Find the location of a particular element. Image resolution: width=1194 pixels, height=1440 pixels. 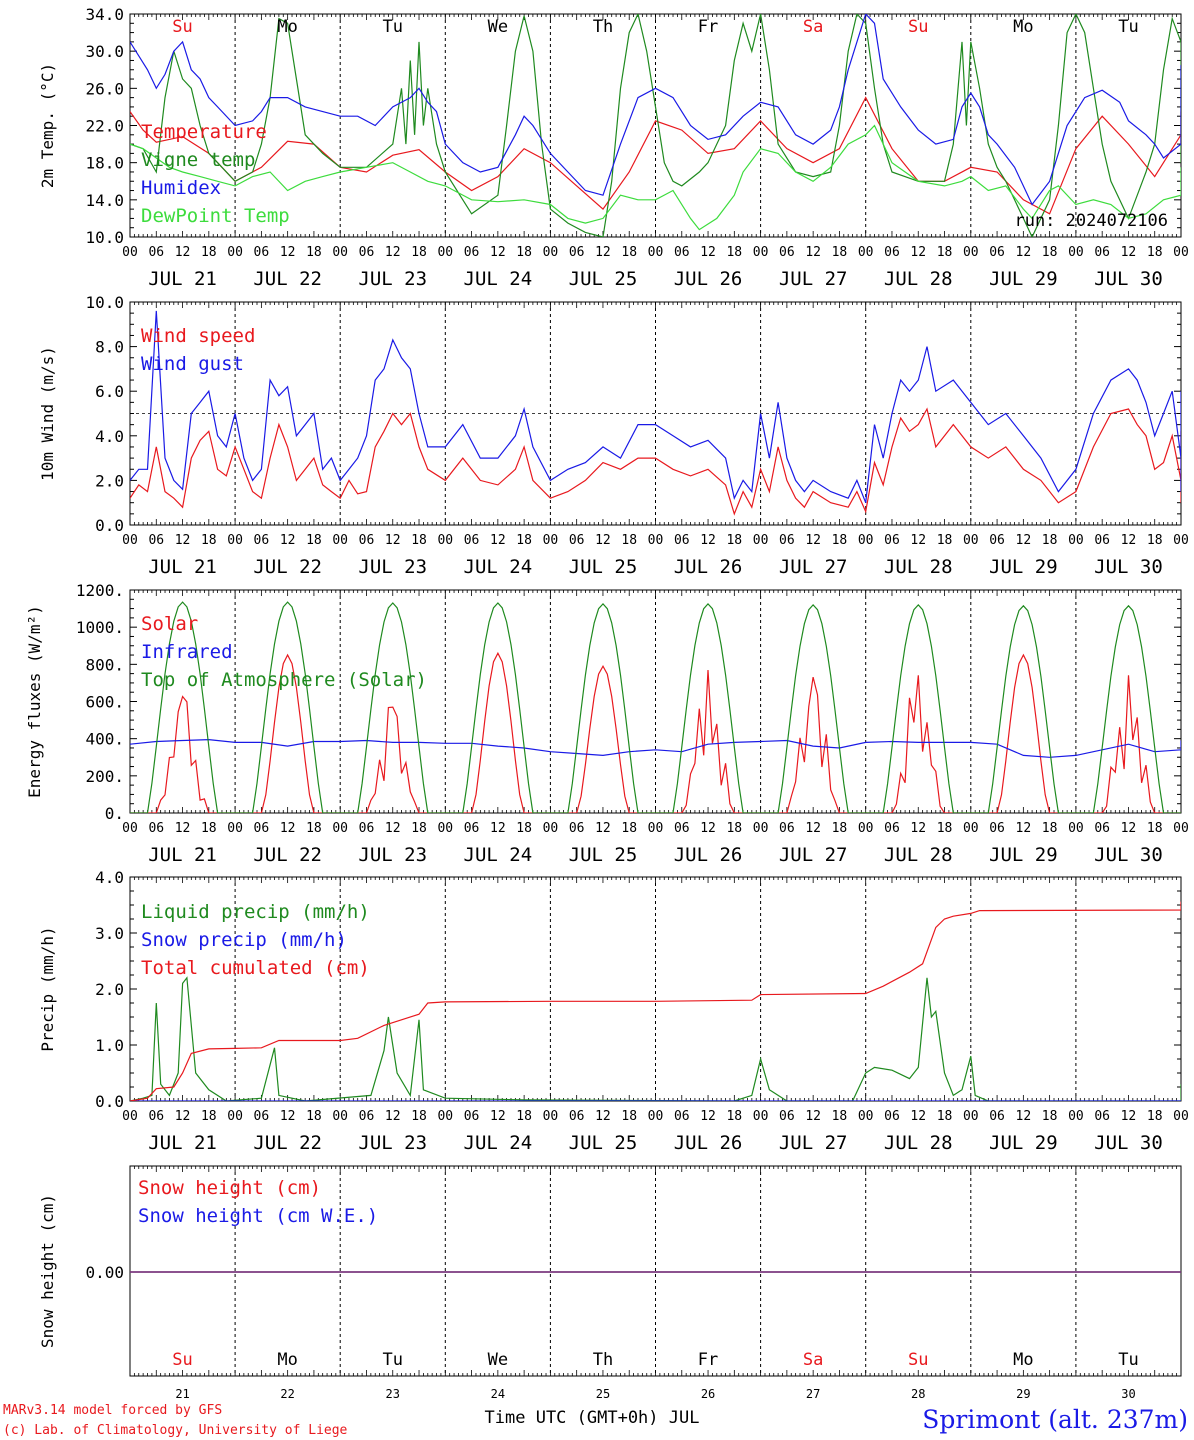

day-number-label: 30 is located at coordinates (1128, 1394).